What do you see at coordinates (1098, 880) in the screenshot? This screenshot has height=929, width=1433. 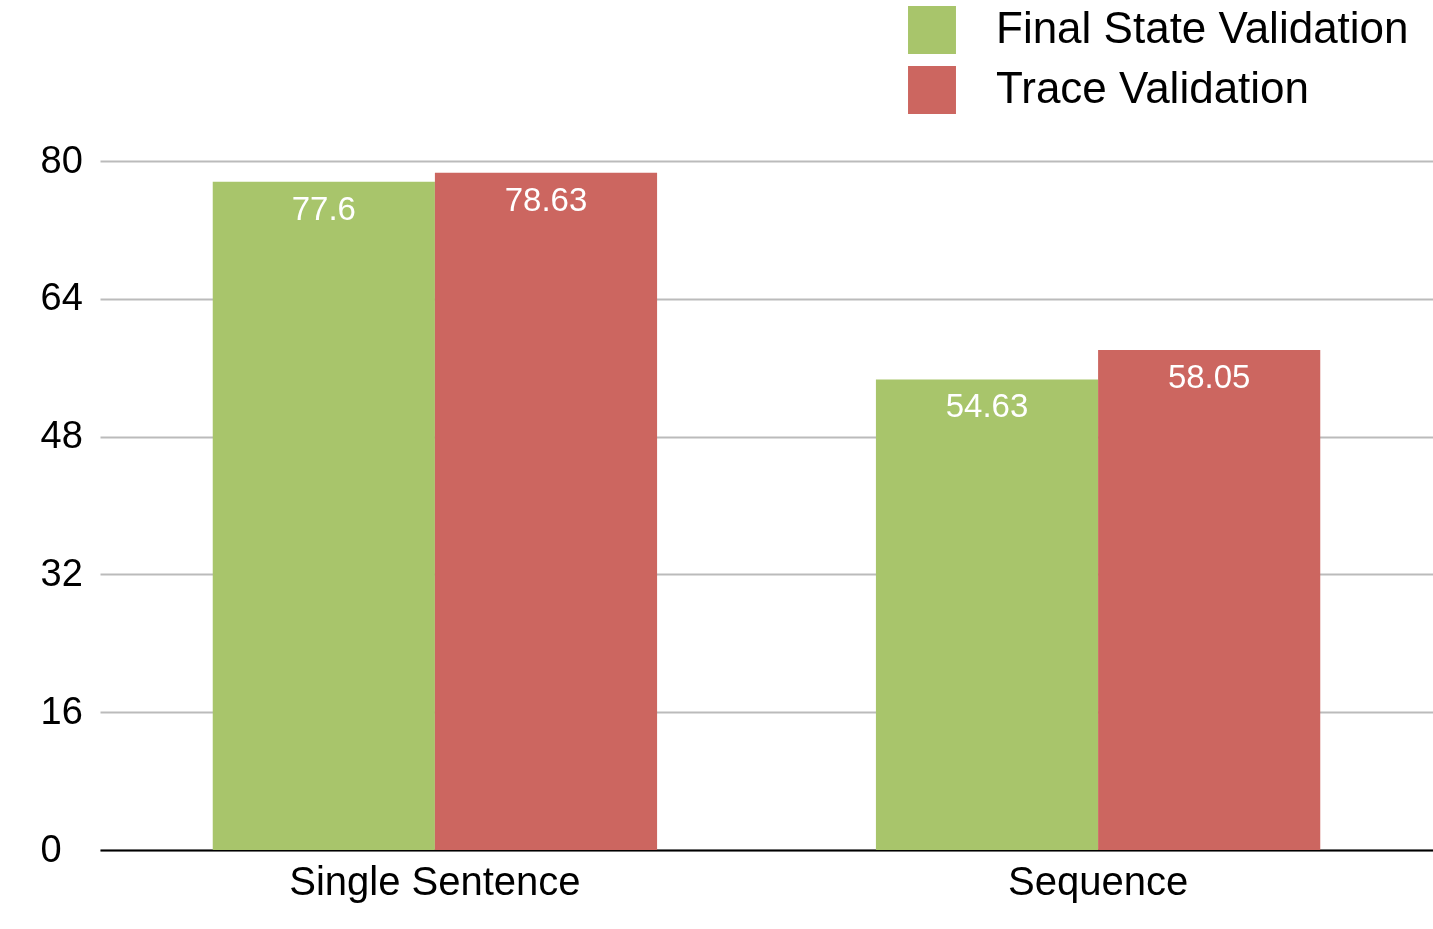 I see `x-tick-label: Sequence` at bounding box center [1098, 880].